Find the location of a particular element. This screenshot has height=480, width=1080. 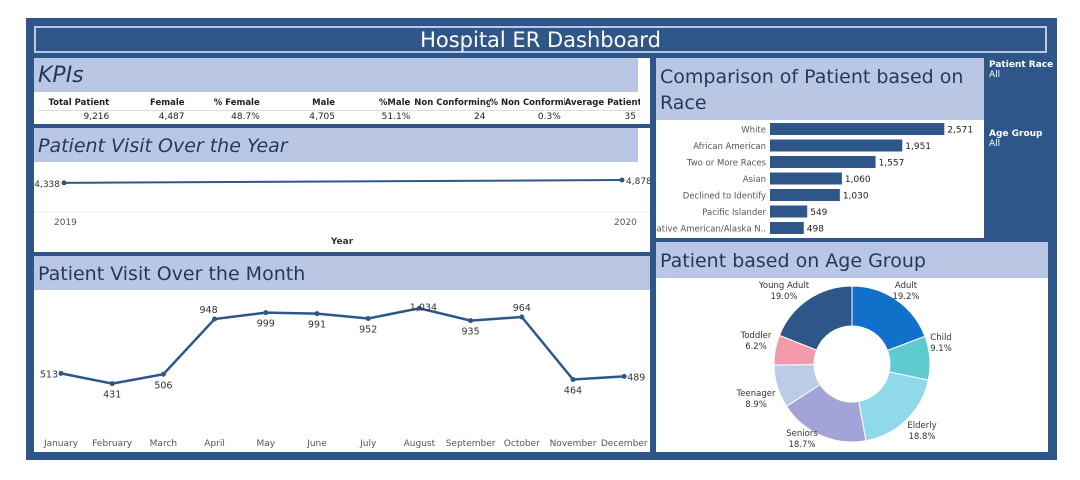

data-label: 1,060 is located at coordinates (858, 180).